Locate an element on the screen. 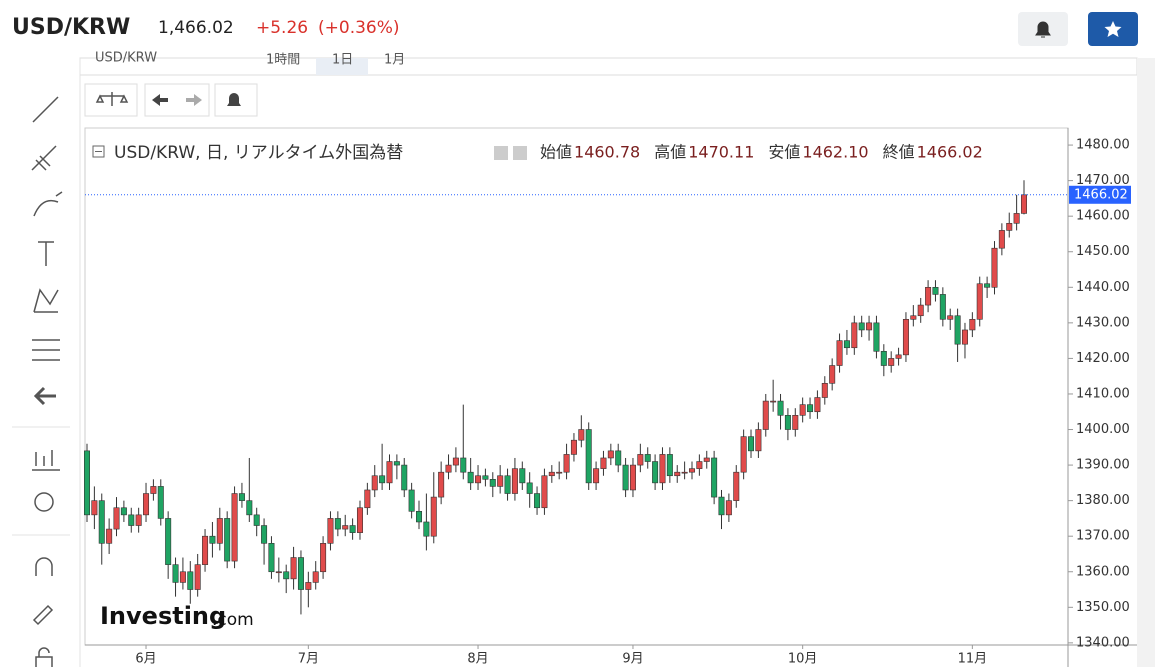 The image size is (1155, 671). tool-pattern is located at coordinates (46, 300).